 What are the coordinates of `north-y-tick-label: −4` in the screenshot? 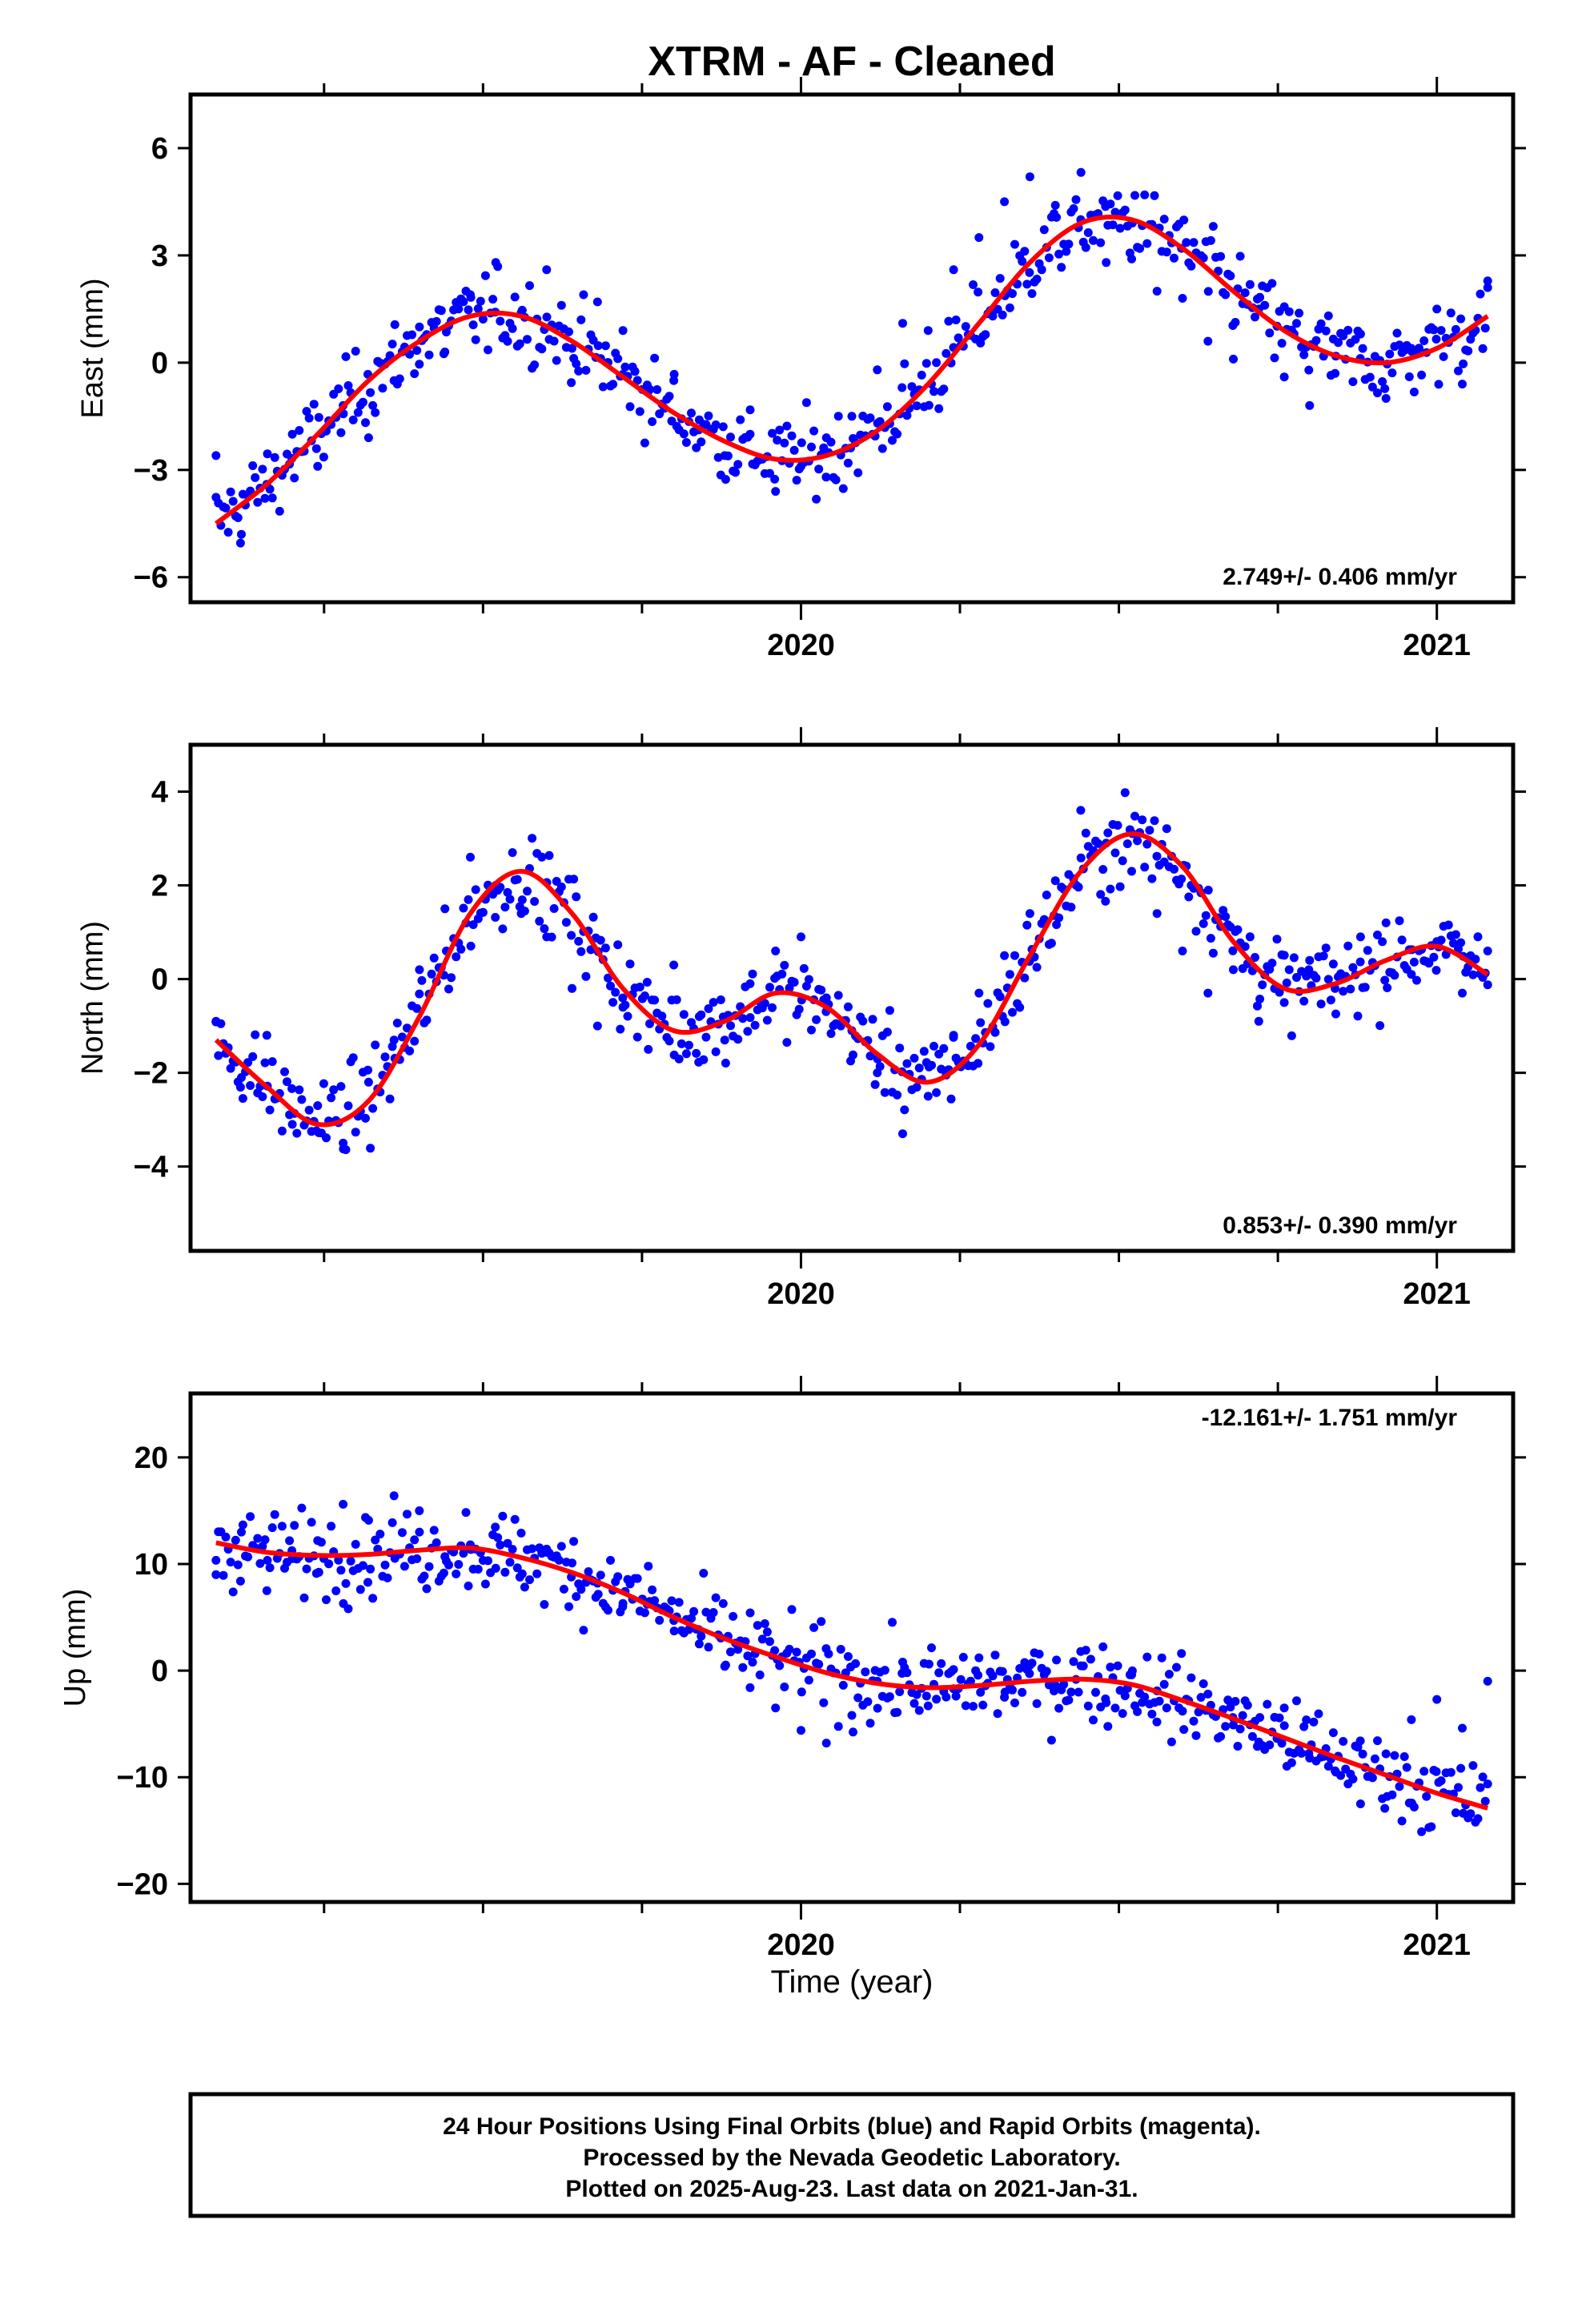 It's located at (151, 1167).